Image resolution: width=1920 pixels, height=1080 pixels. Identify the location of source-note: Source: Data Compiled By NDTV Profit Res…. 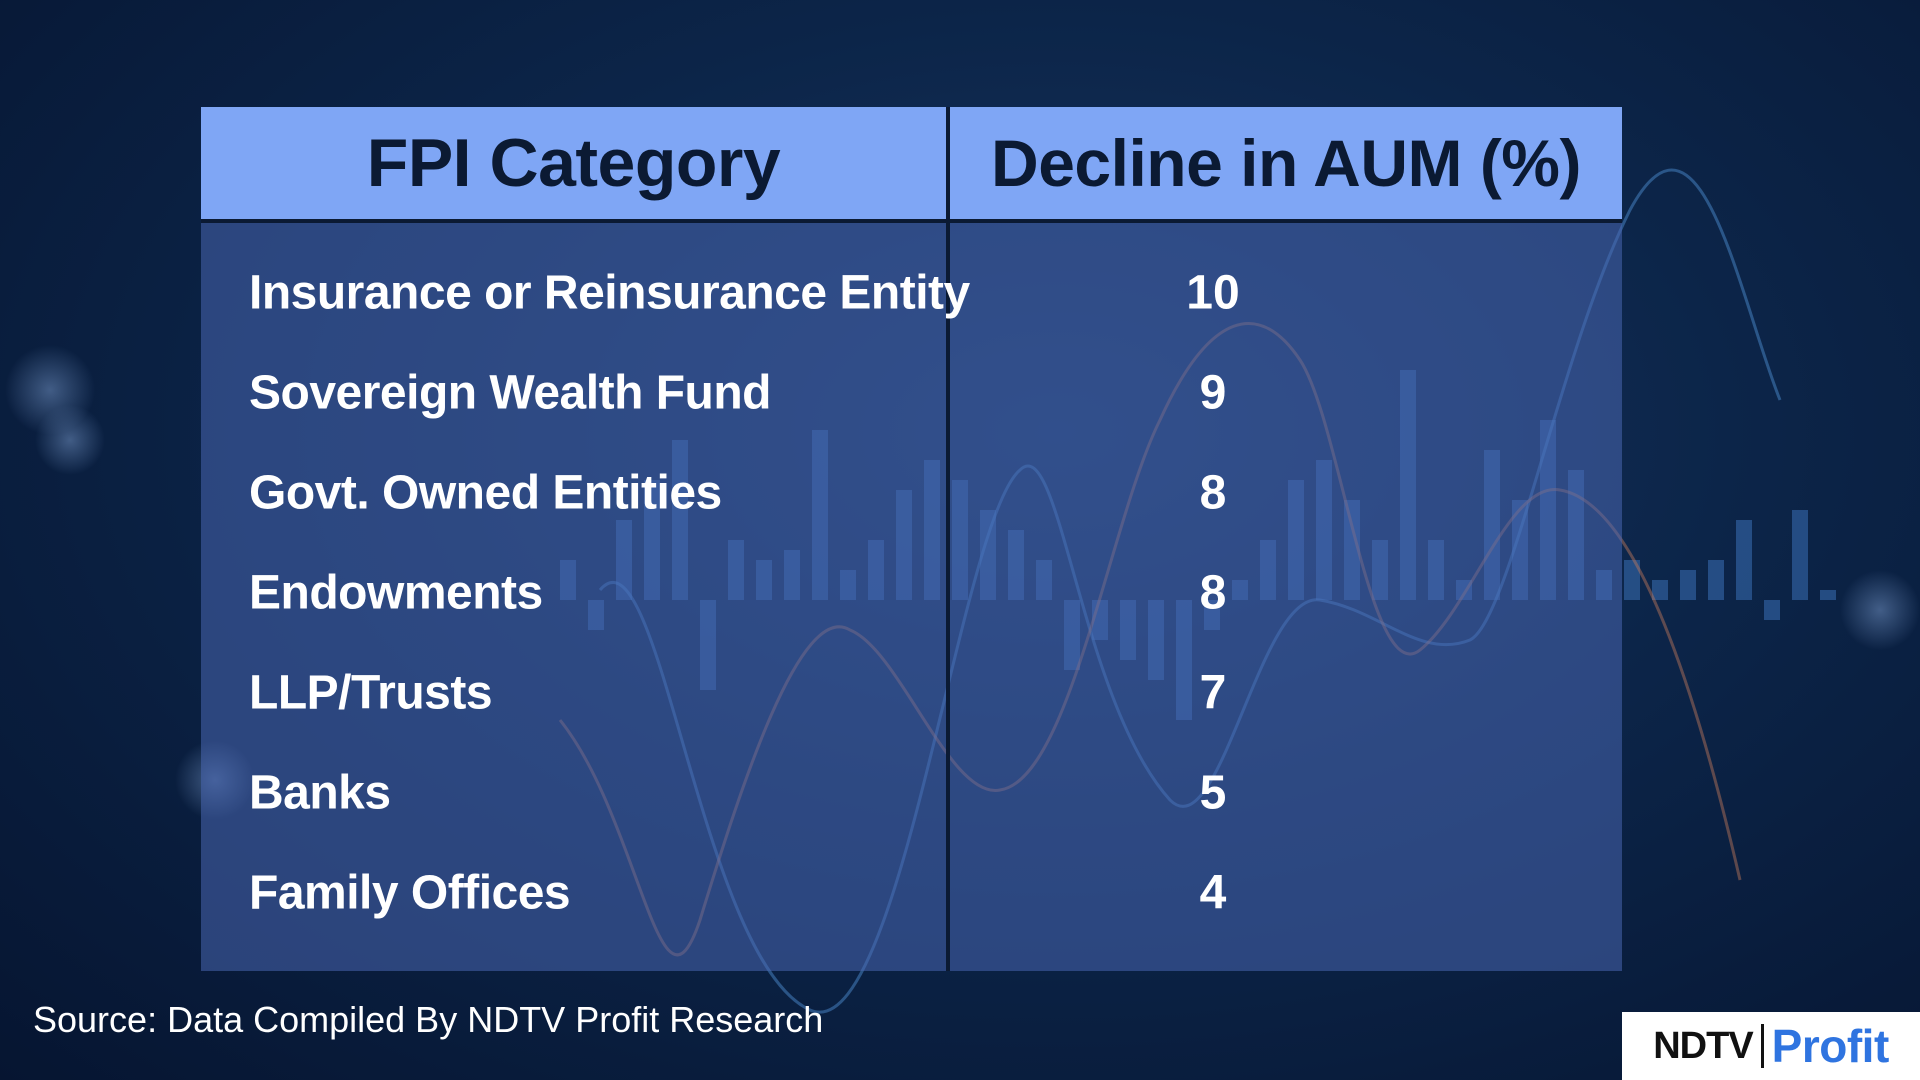
(428, 1019).